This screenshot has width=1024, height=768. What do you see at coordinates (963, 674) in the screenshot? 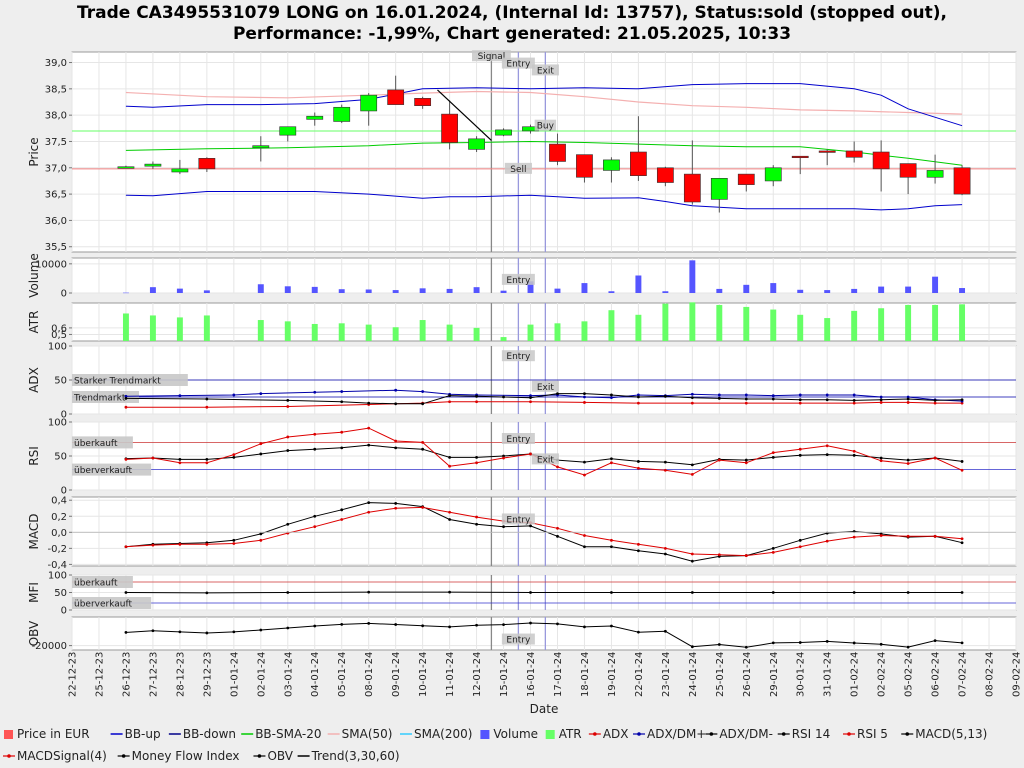
I see `x-tick-label: 07-02-24` at bounding box center [963, 674].